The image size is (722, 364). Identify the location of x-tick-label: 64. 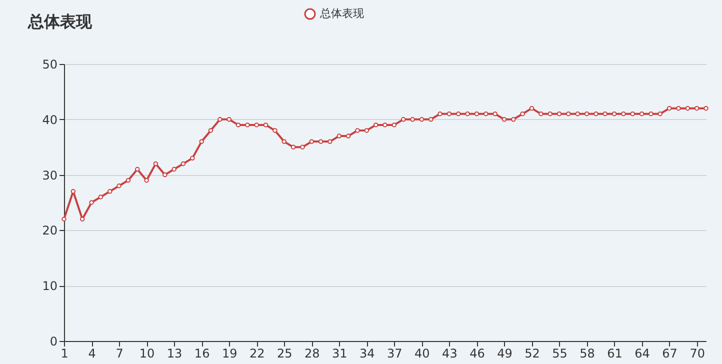
(642, 353).